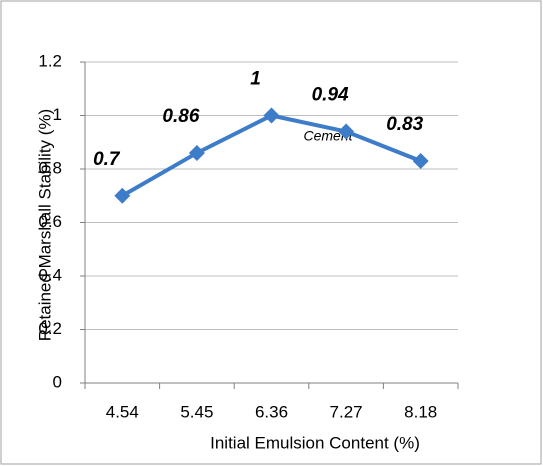 The height and width of the screenshot is (466, 543). Describe the element at coordinates (404, 124) in the screenshot. I see `data-label: 0.83` at that location.